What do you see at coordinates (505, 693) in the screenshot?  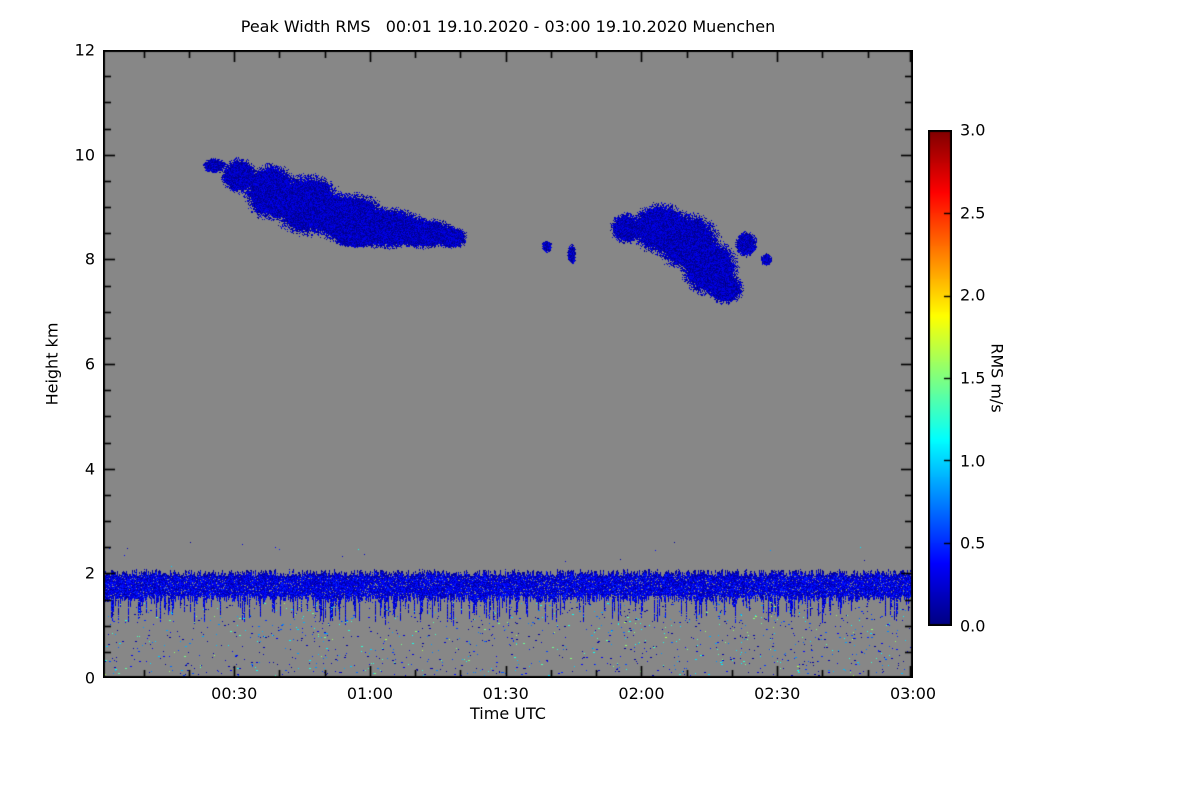 I see `x-tick-label: 01:30` at bounding box center [505, 693].